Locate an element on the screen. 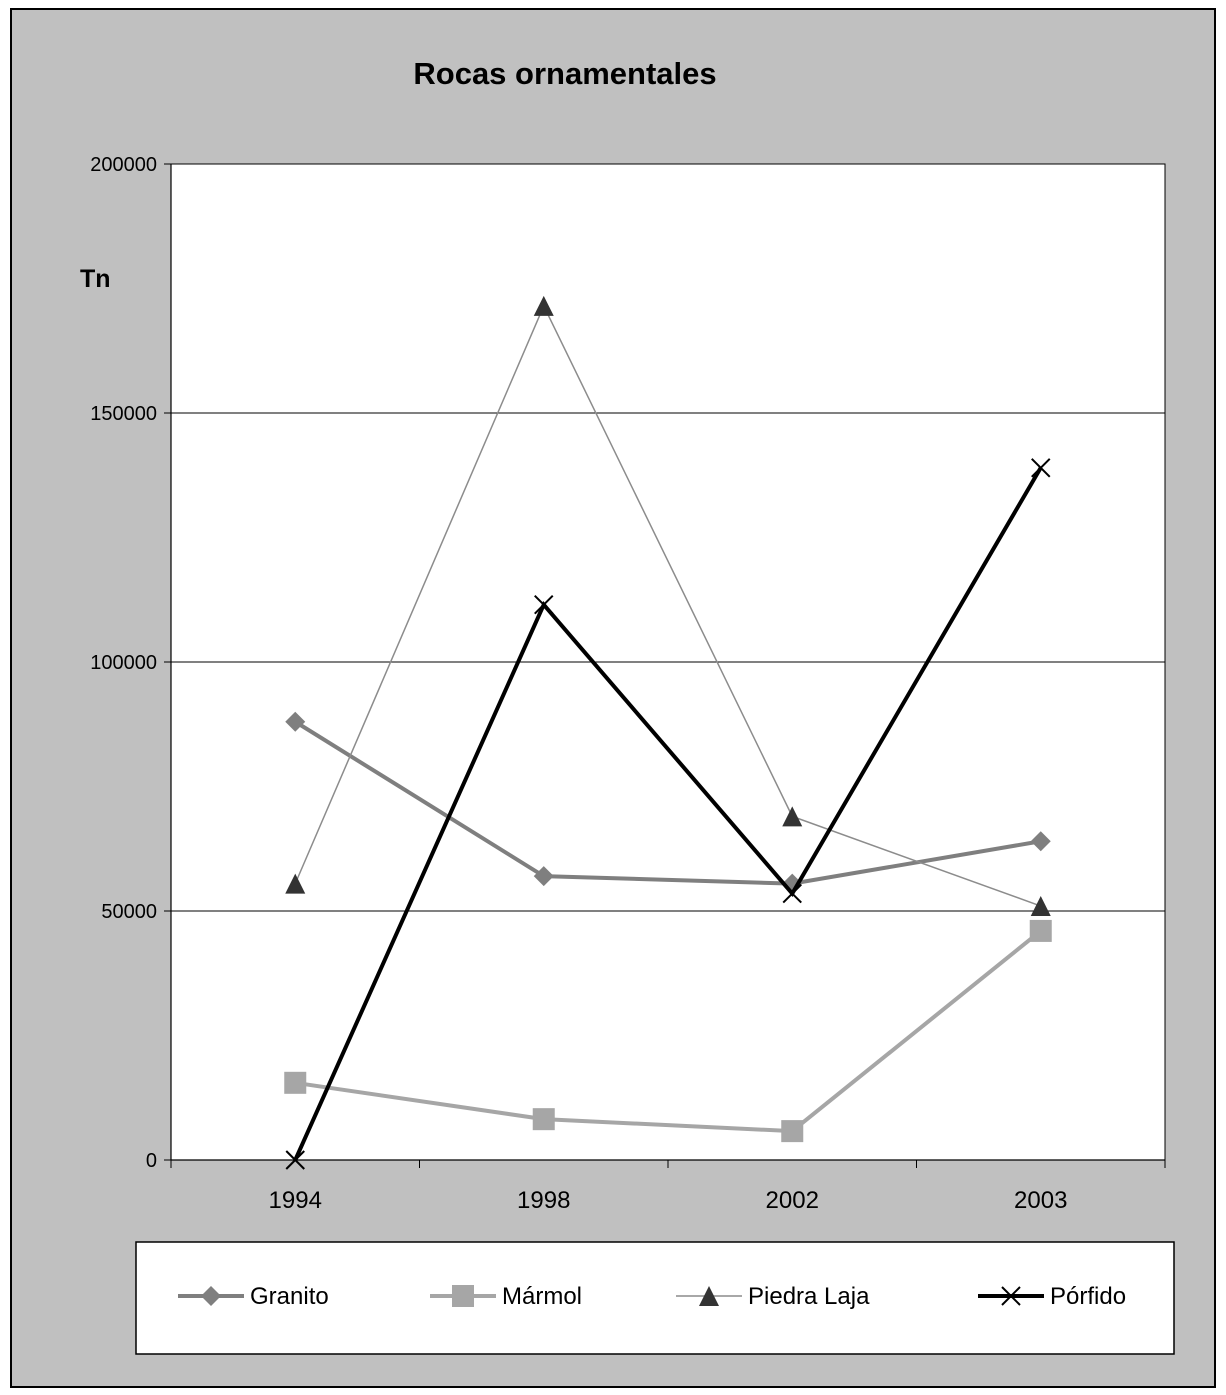 This screenshot has height=1395, width=1226. x-tick-label: 1994 is located at coordinates (295, 1200).